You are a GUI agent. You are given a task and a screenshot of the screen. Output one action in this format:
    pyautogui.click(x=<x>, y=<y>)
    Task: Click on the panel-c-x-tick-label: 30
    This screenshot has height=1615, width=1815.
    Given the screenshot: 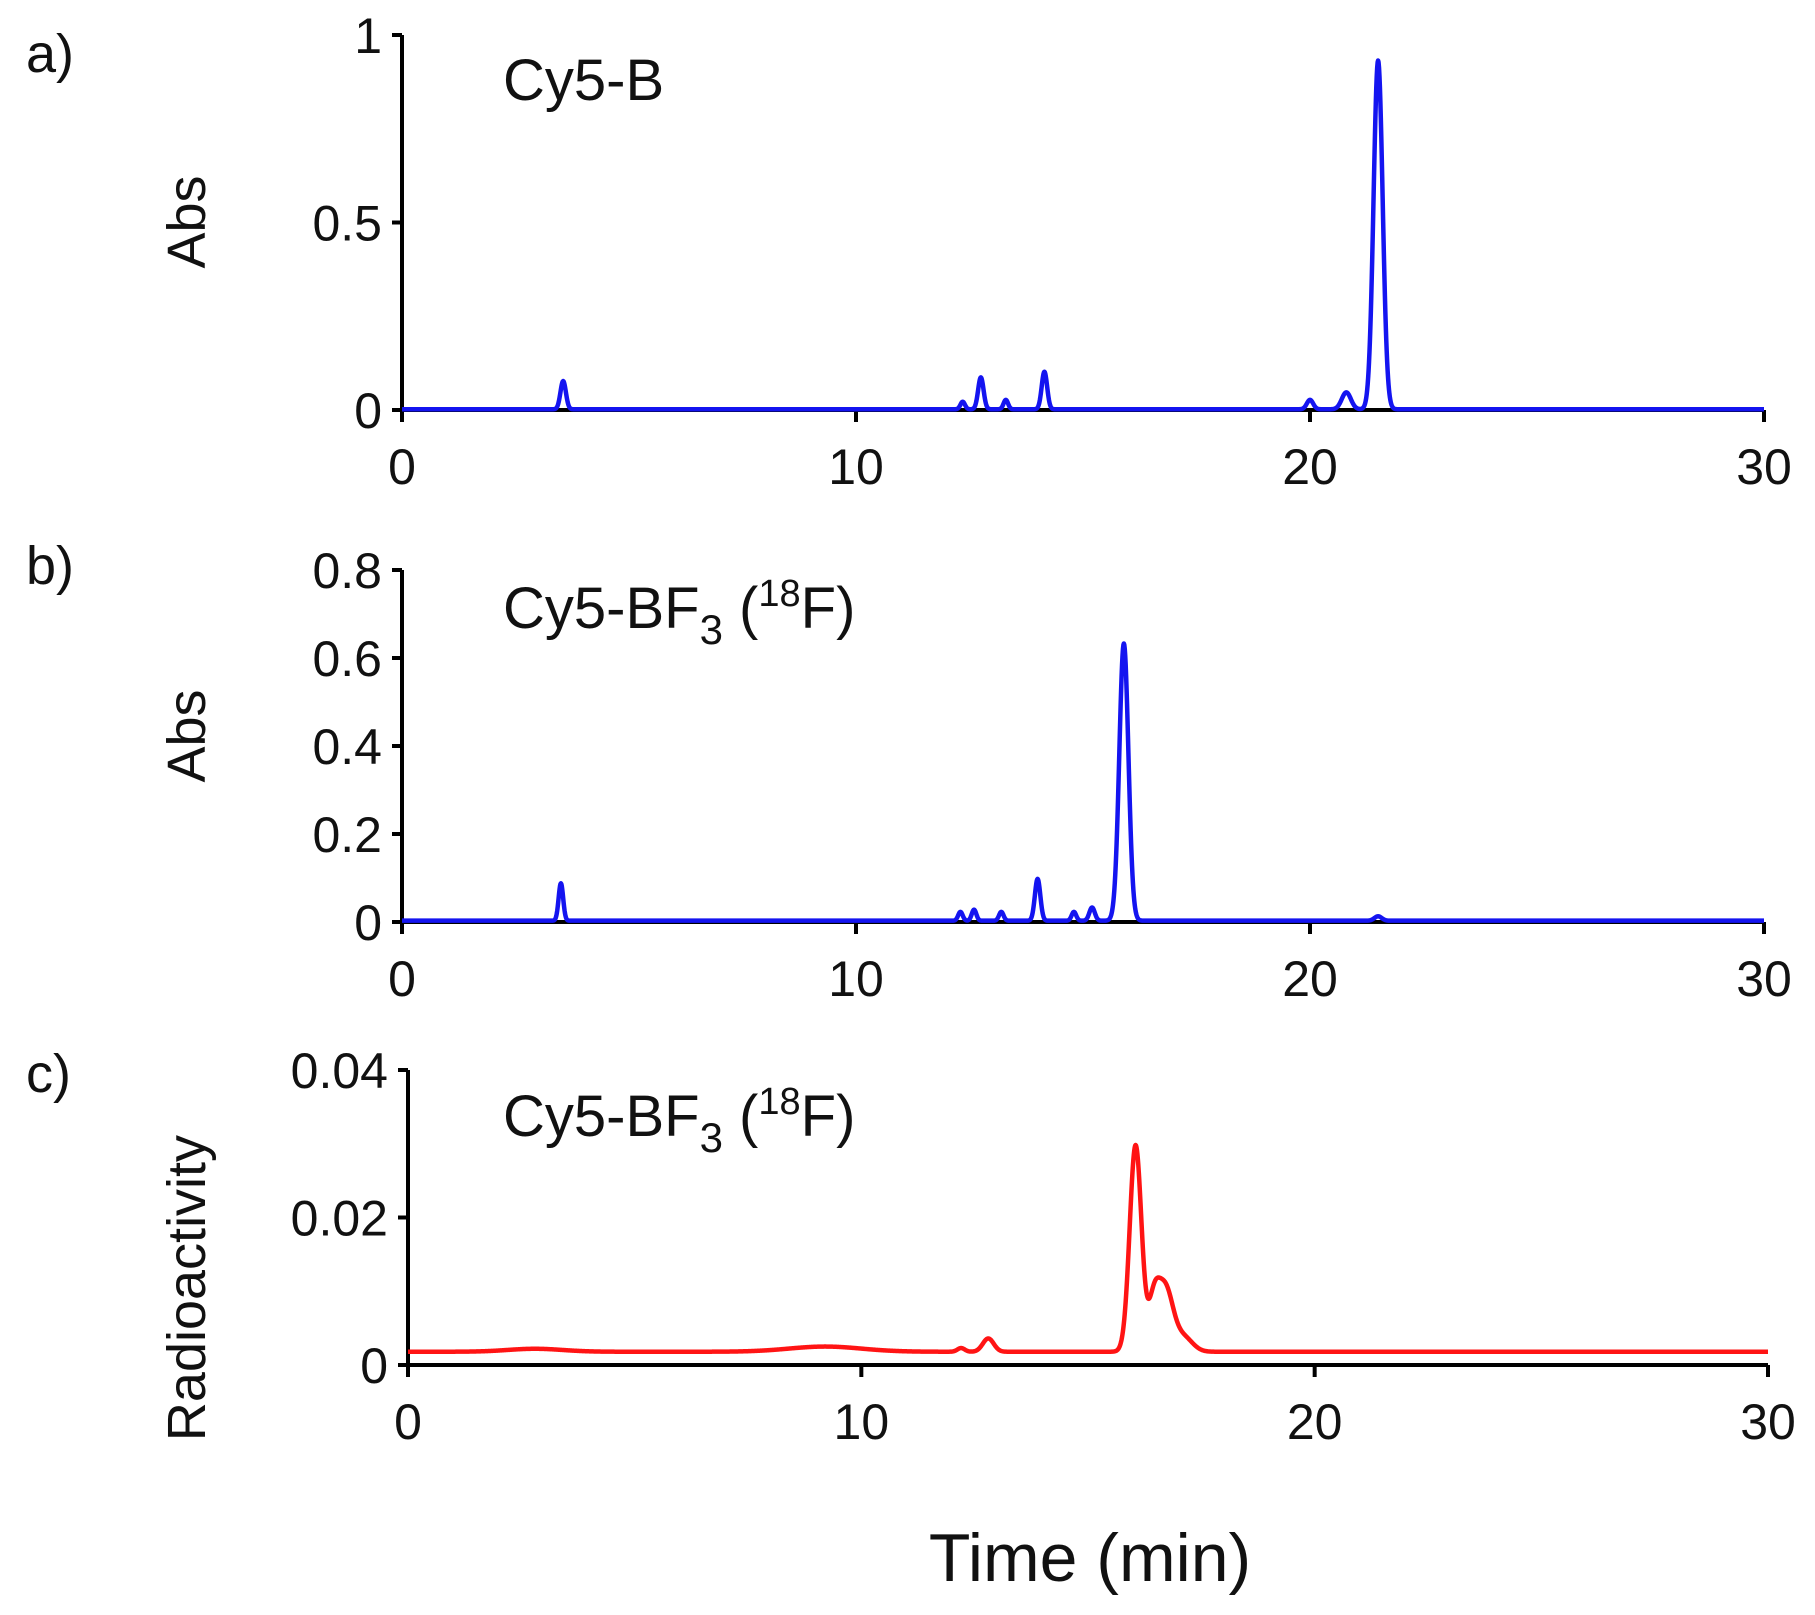 What is the action you would take?
    pyautogui.click(x=1768, y=1422)
    